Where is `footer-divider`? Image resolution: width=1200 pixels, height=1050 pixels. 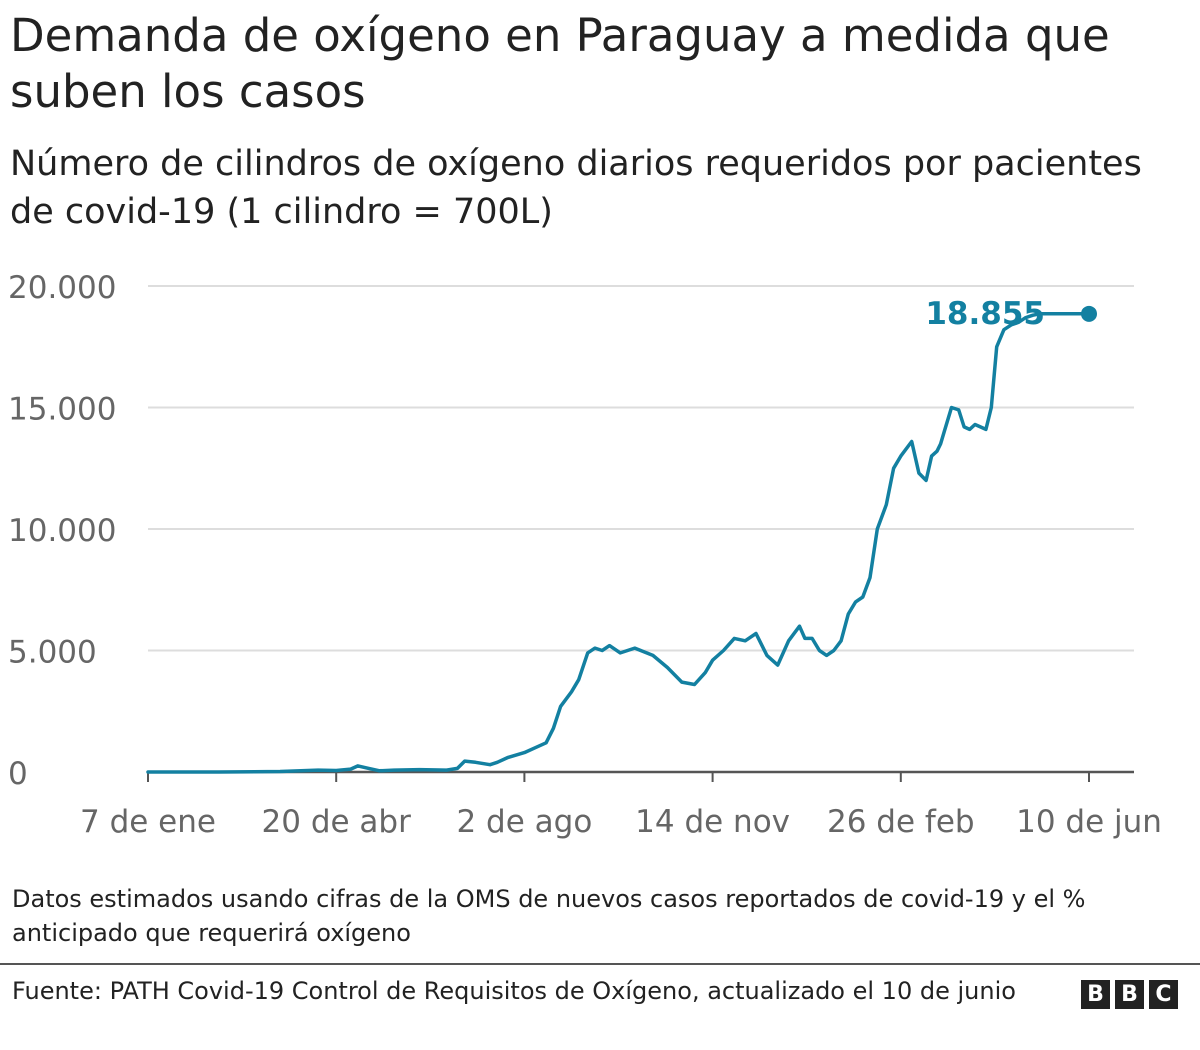
footer-divider is located at coordinates (600, 964).